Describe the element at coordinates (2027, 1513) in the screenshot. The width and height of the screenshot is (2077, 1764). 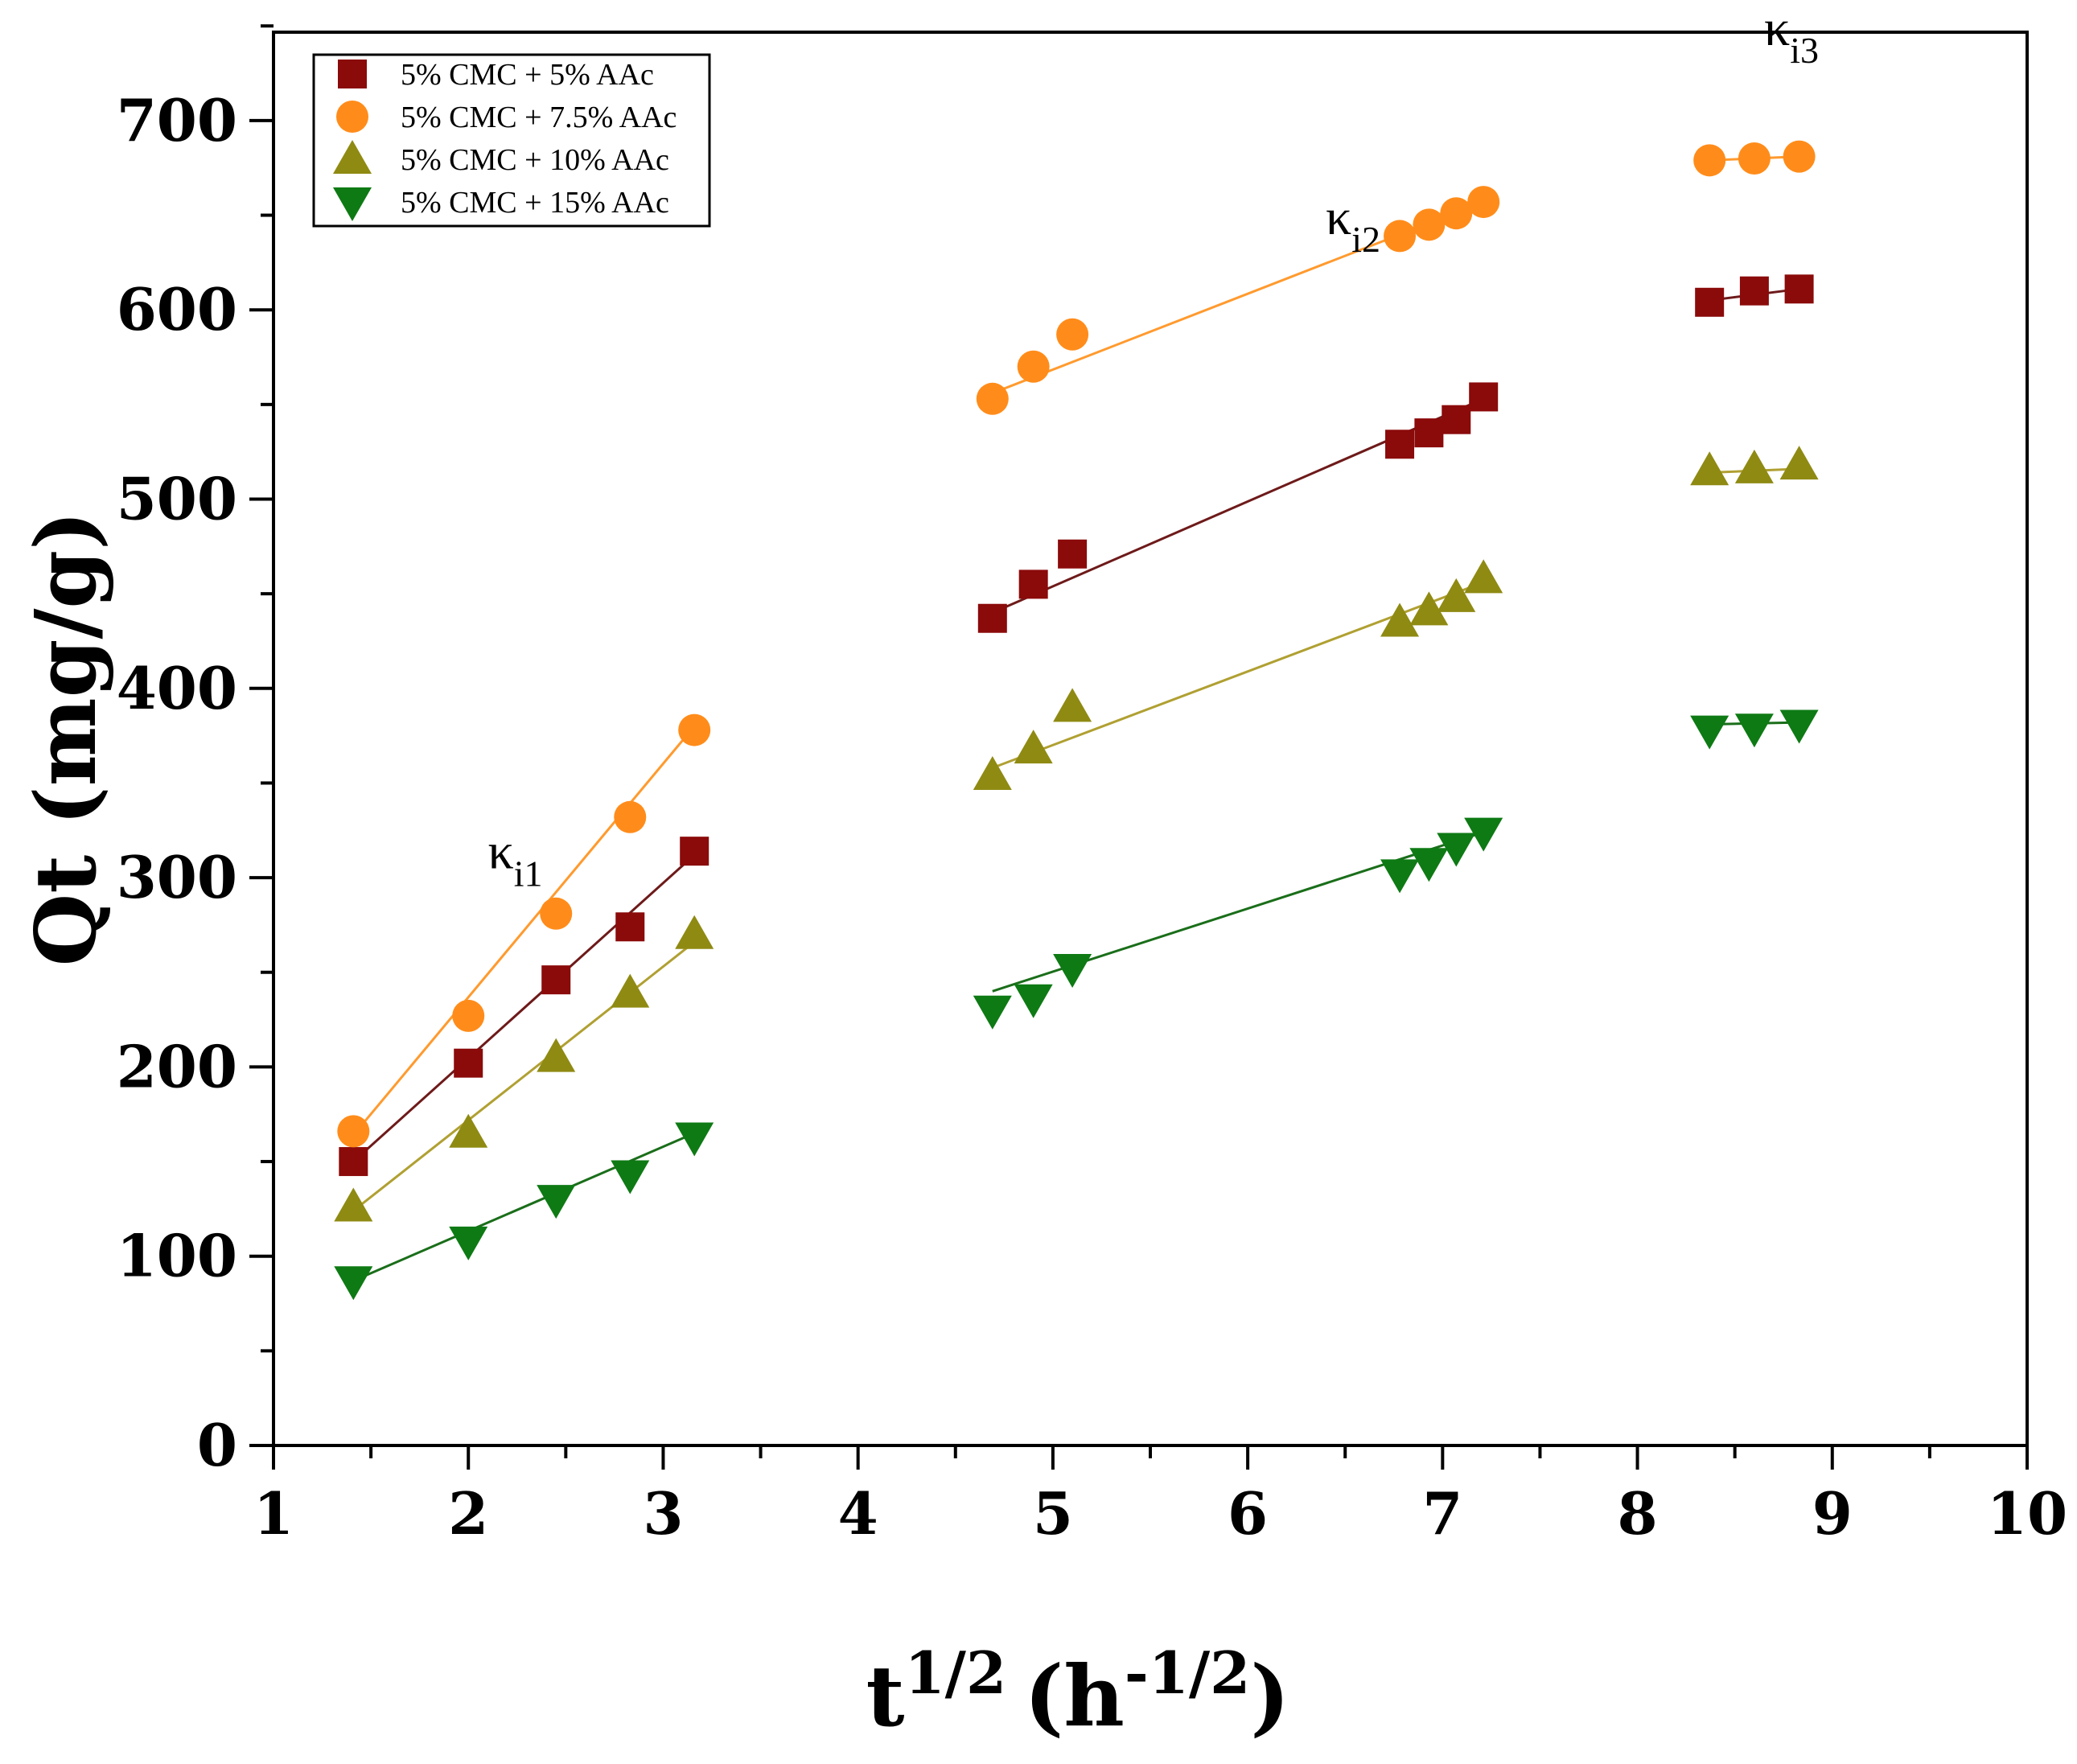
I see `x-tick-label: 10` at that location.